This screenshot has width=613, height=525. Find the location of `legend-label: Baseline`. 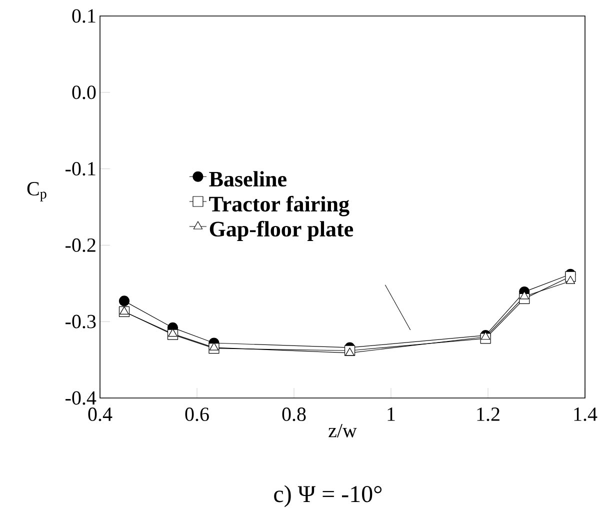

legend-label: Baseline is located at coordinates (247, 179).